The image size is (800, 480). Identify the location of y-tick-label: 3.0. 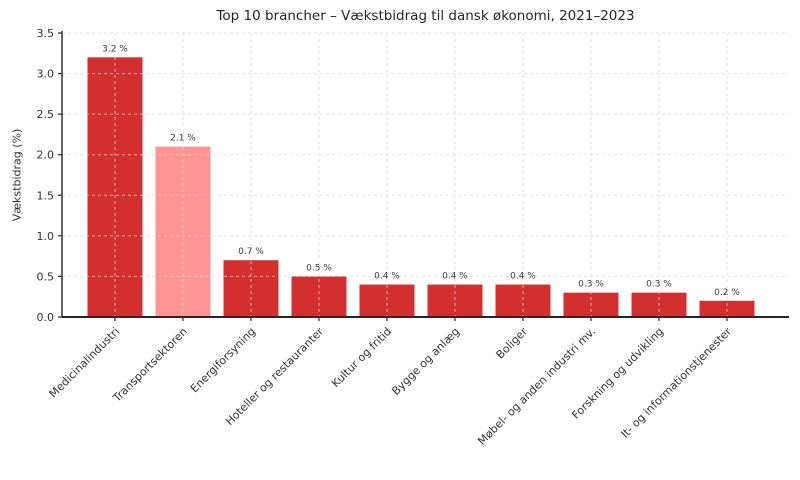
(46, 74).